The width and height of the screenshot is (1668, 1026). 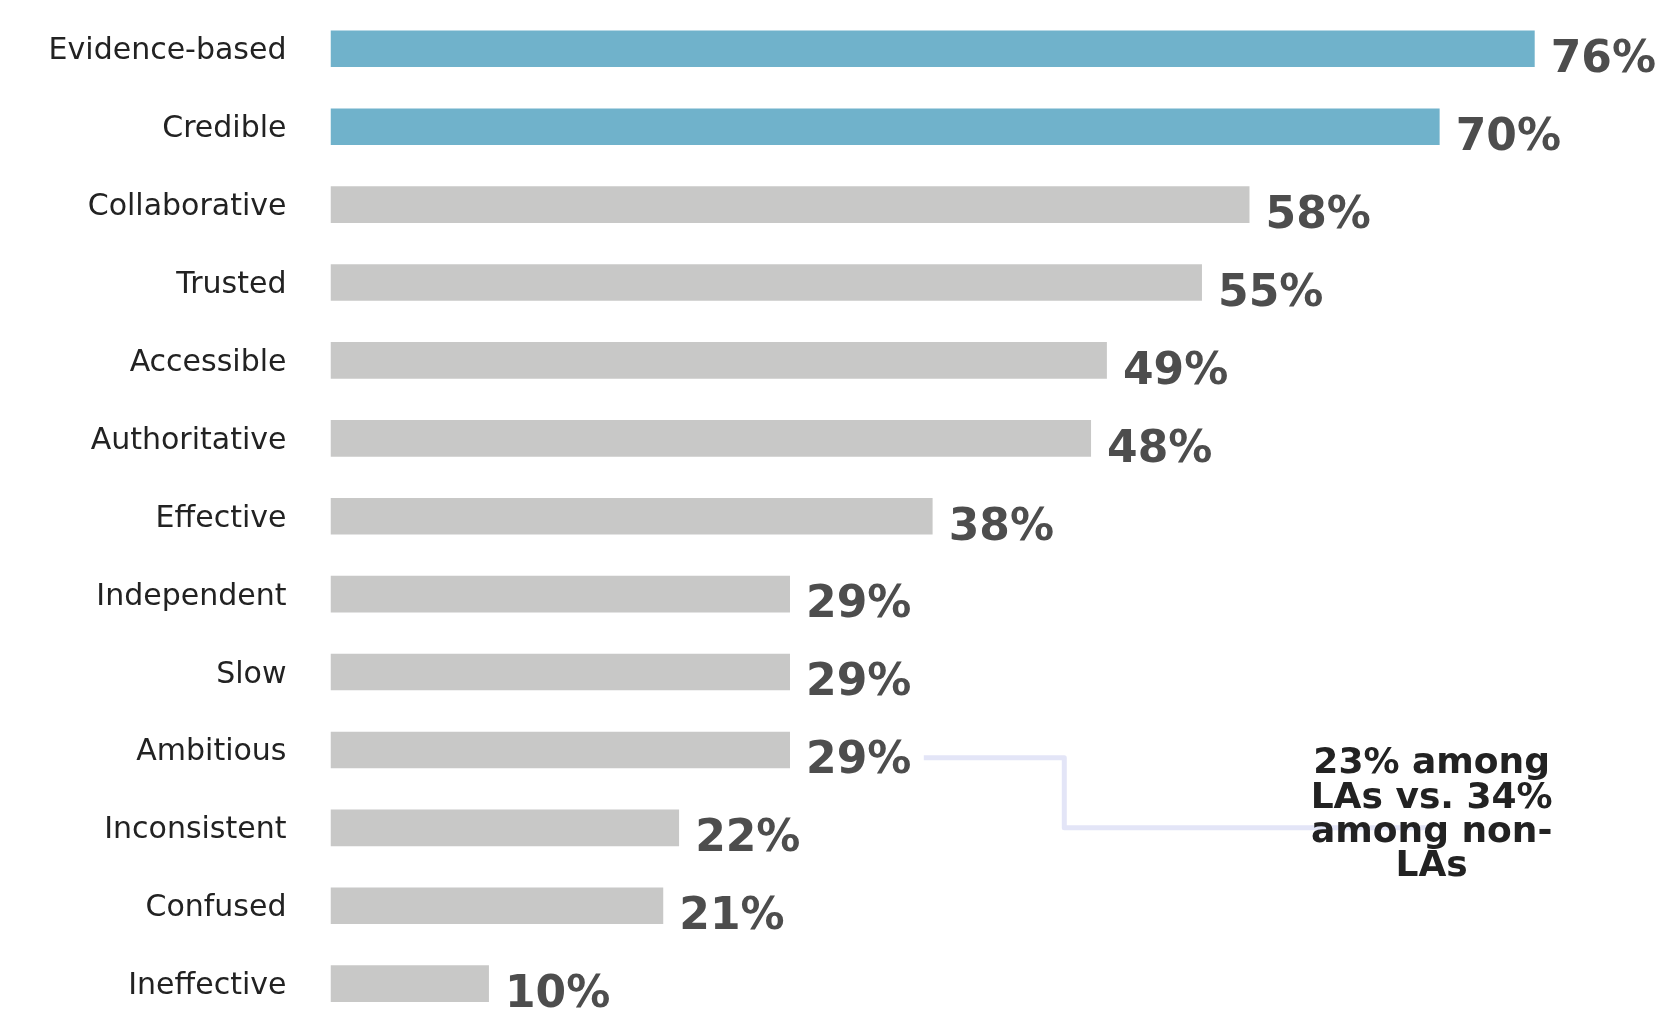 I want to click on y-tick-label: Authoritative, so click(x=188, y=438).